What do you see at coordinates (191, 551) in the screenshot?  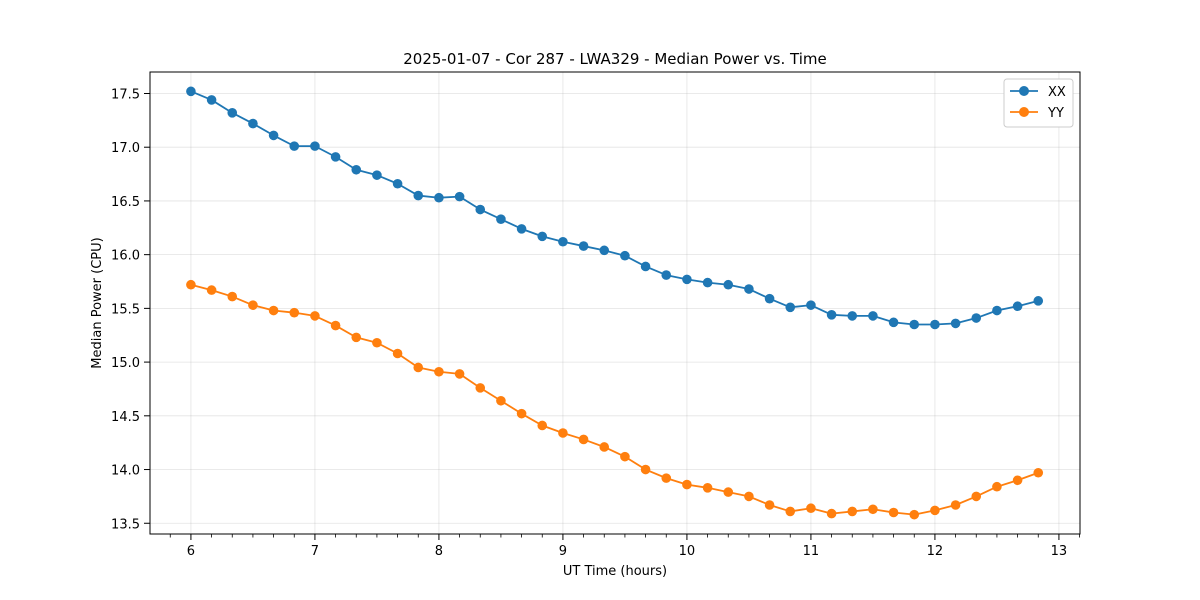 I see `x-tick-label: 6` at bounding box center [191, 551].